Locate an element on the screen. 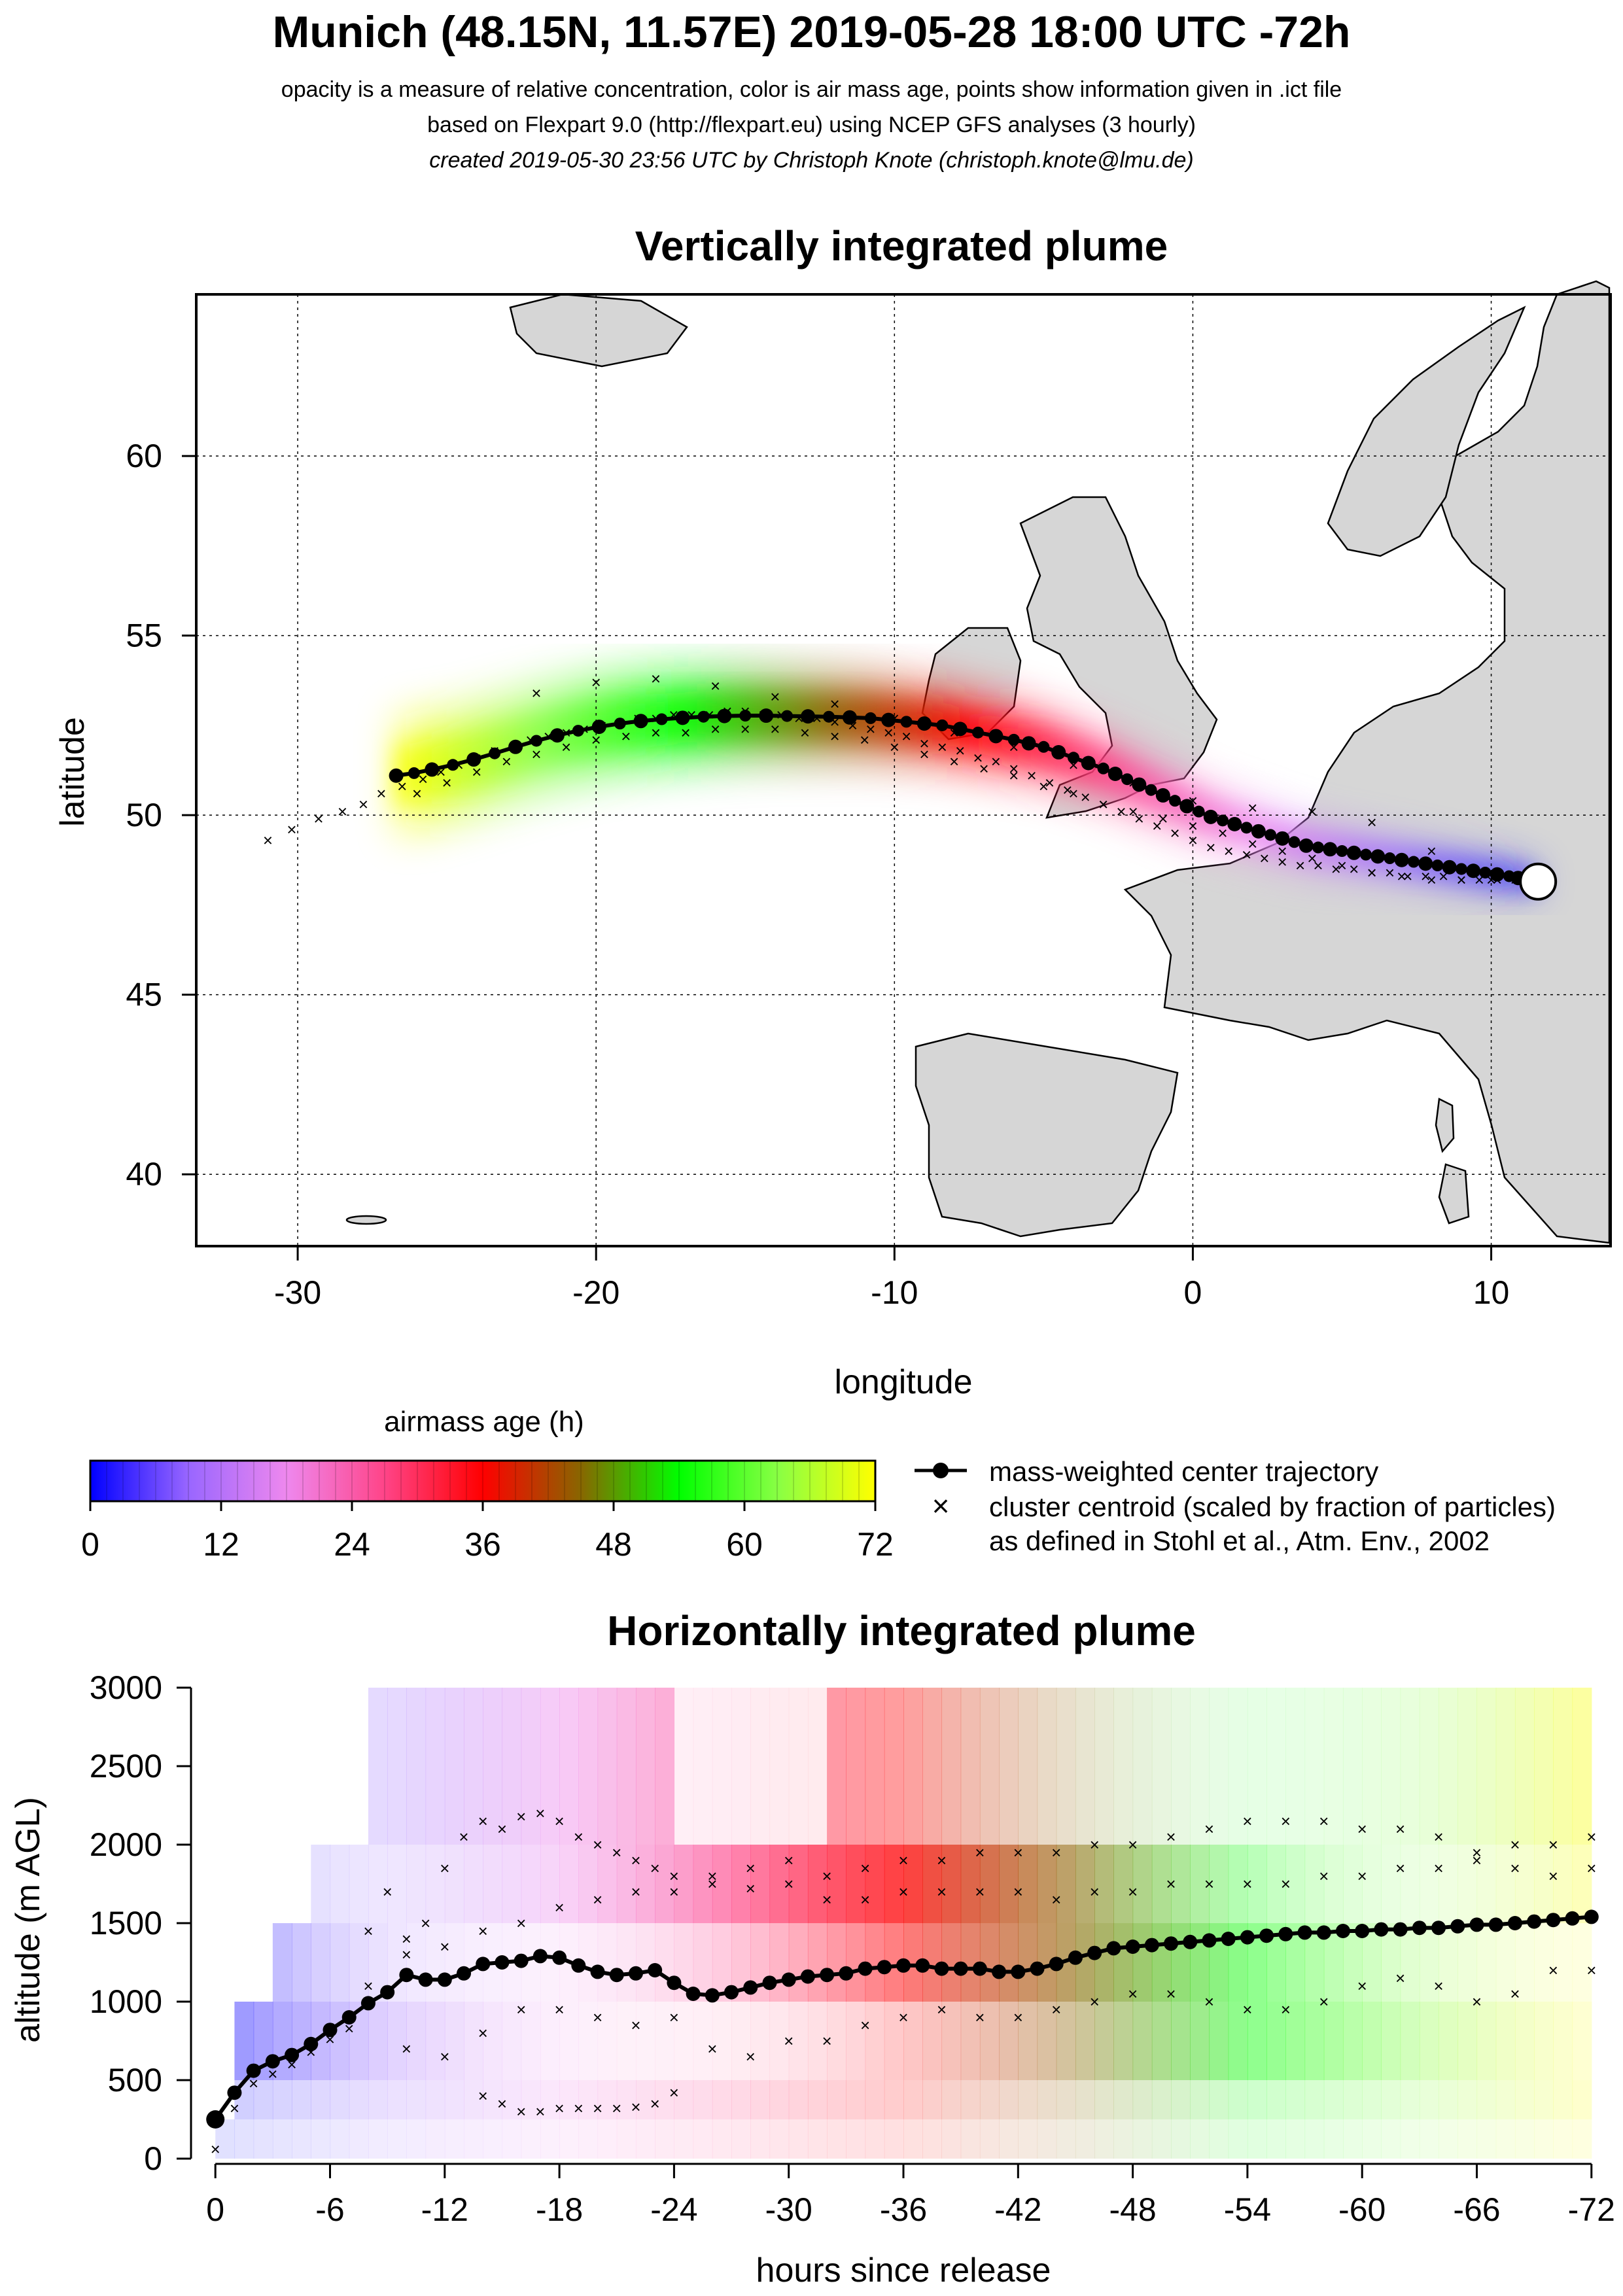 The height and width of the screenshot is (2296, 1623). profile-y-axis: 0 500 1000 1500 2000 2500 3000 is located at coordinates (141, 1923).